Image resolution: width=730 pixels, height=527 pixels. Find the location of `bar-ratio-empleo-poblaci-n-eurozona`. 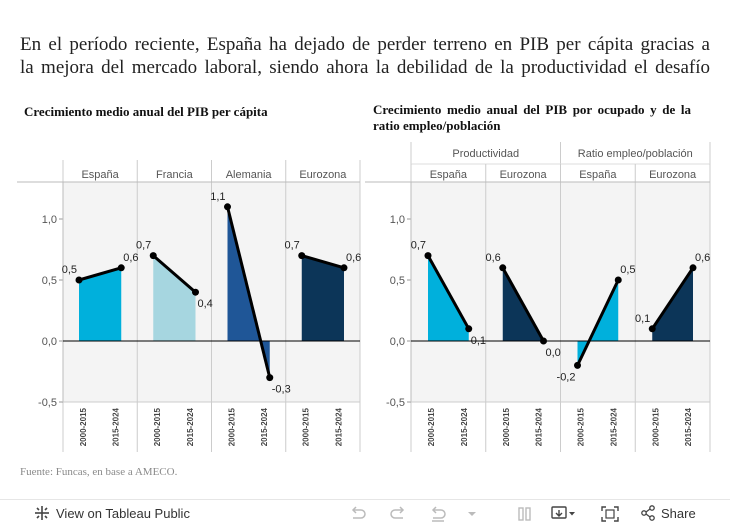

bar-ratio-empleo-poblaci-n-eurozona is located at coordinates (672, 304).